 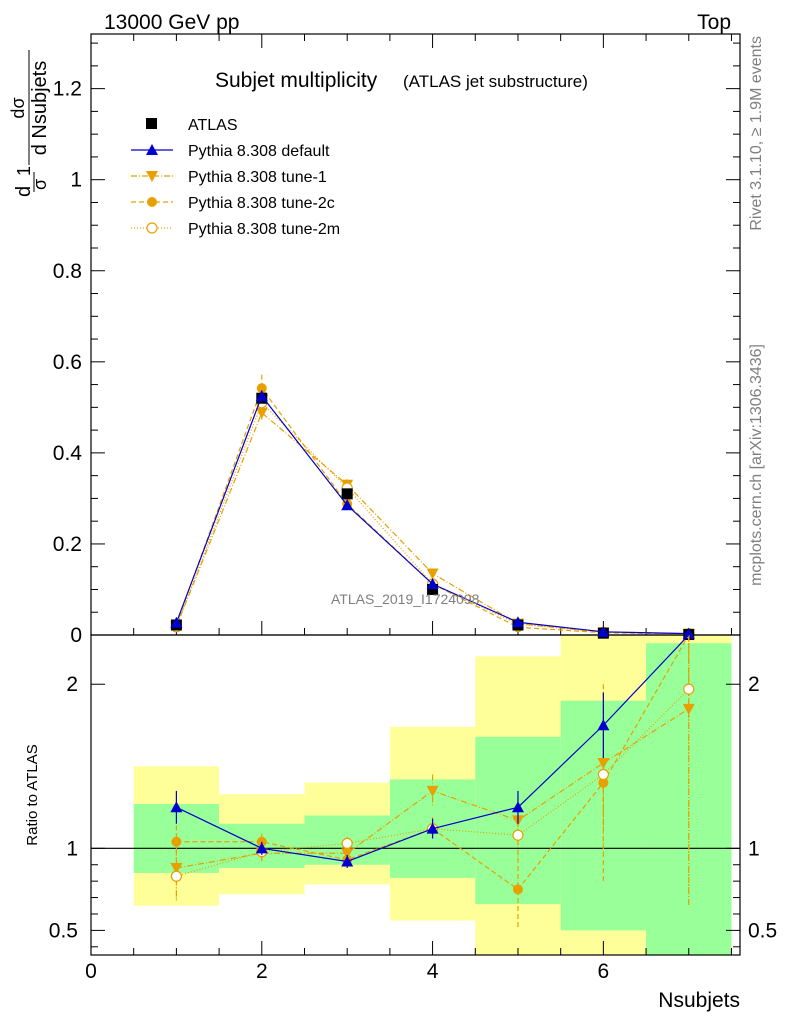 What do you see at coordinates (67, 362) in the screenshot?
I see `y-tick-label-main: 0.6` at bounding box center [67, 362].